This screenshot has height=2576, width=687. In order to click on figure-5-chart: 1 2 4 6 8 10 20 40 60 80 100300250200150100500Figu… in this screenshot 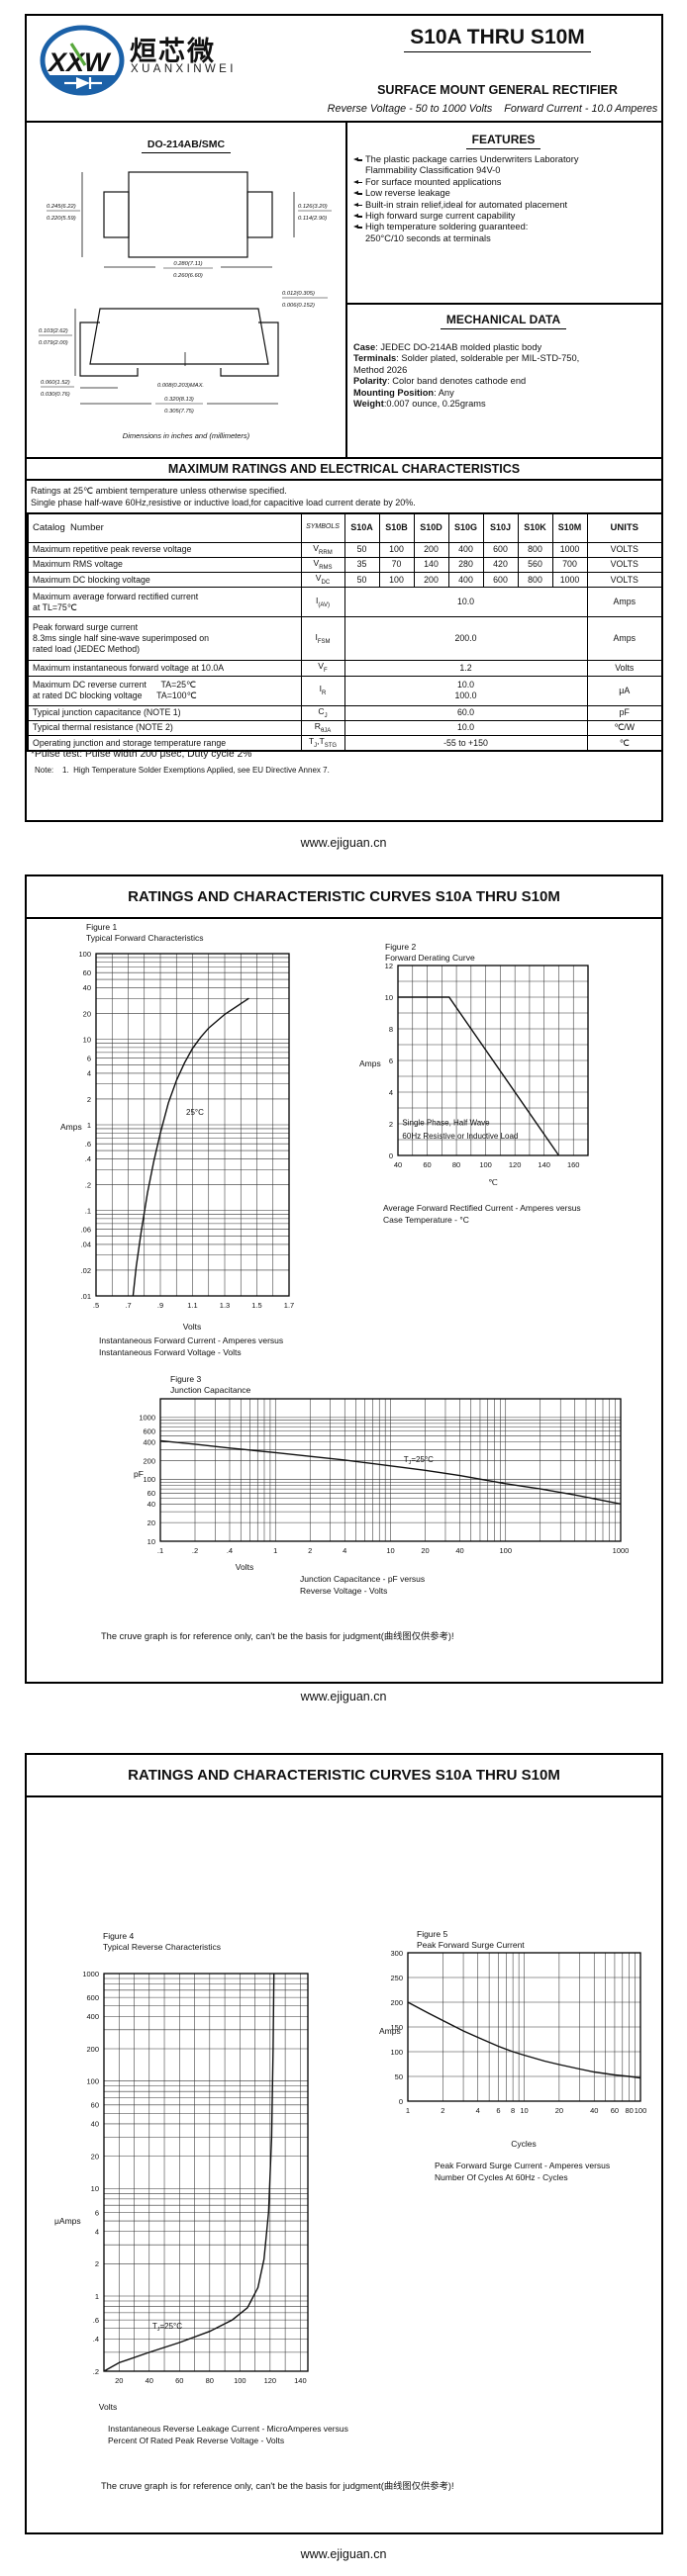, I will do `click(513, 2055)`.